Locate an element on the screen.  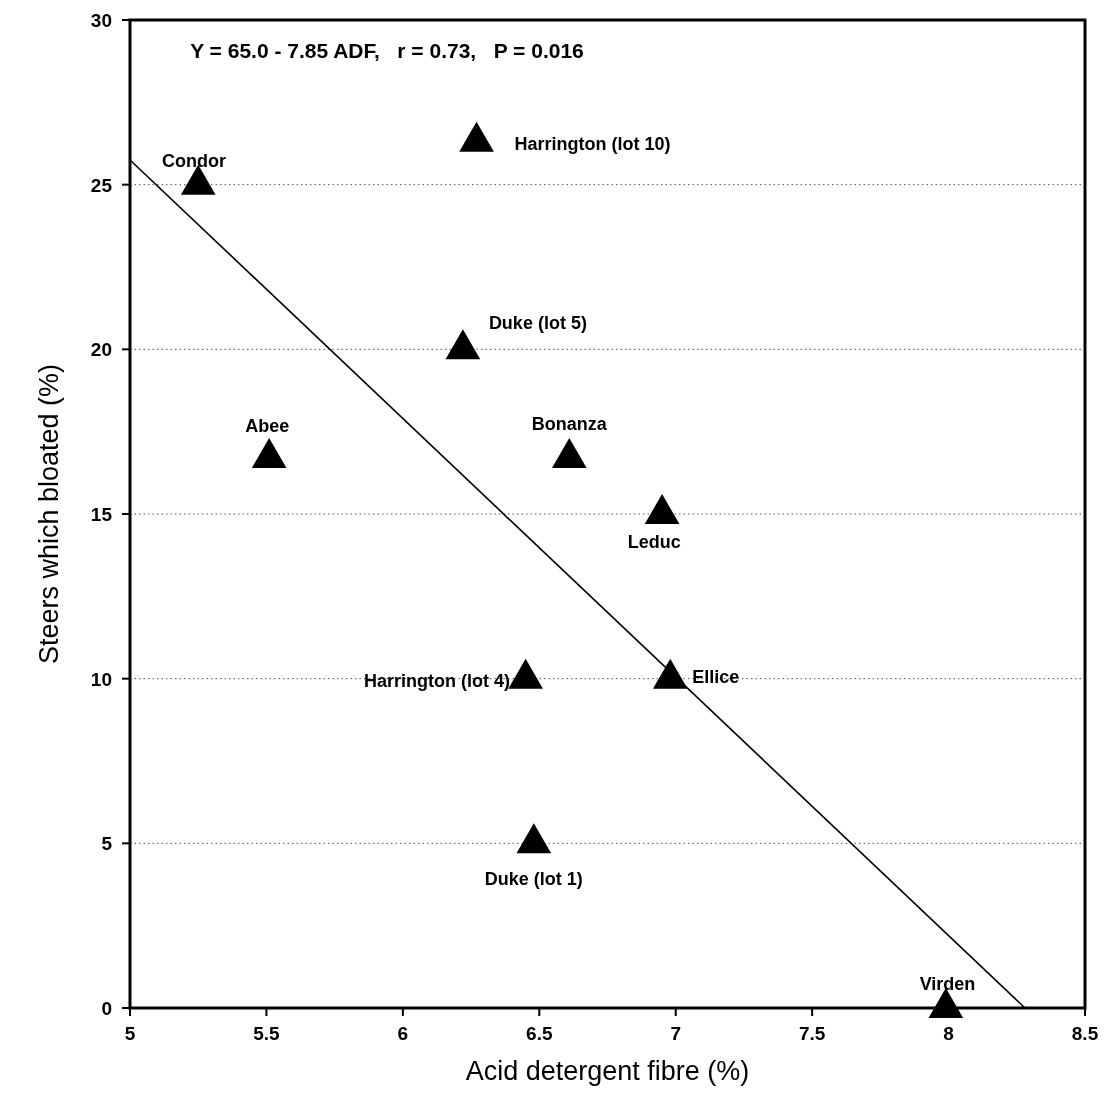
y-tick-label: 5 is located at coordinates (107, 844).